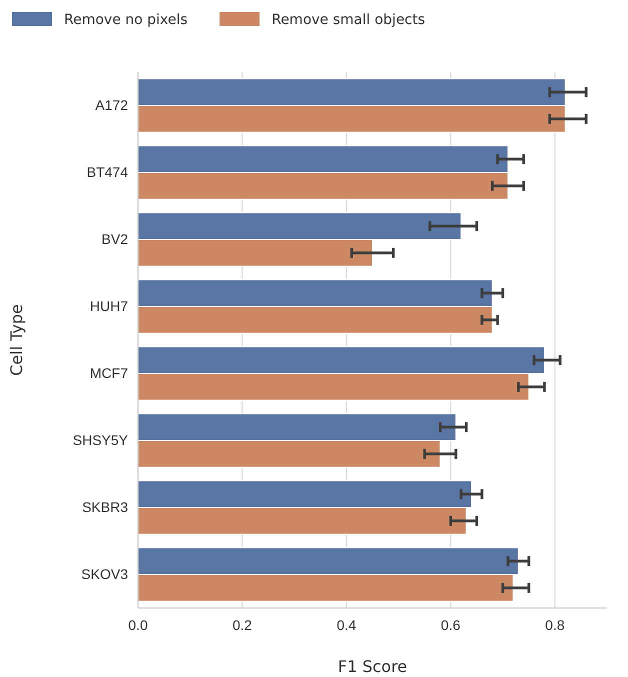 The width and height of the screenshot is (628, 677). What do you see at coordinates (126, 20) in the screenshot?
I see `legend-label: Remove no pixels` at bounding box center [126, 20].